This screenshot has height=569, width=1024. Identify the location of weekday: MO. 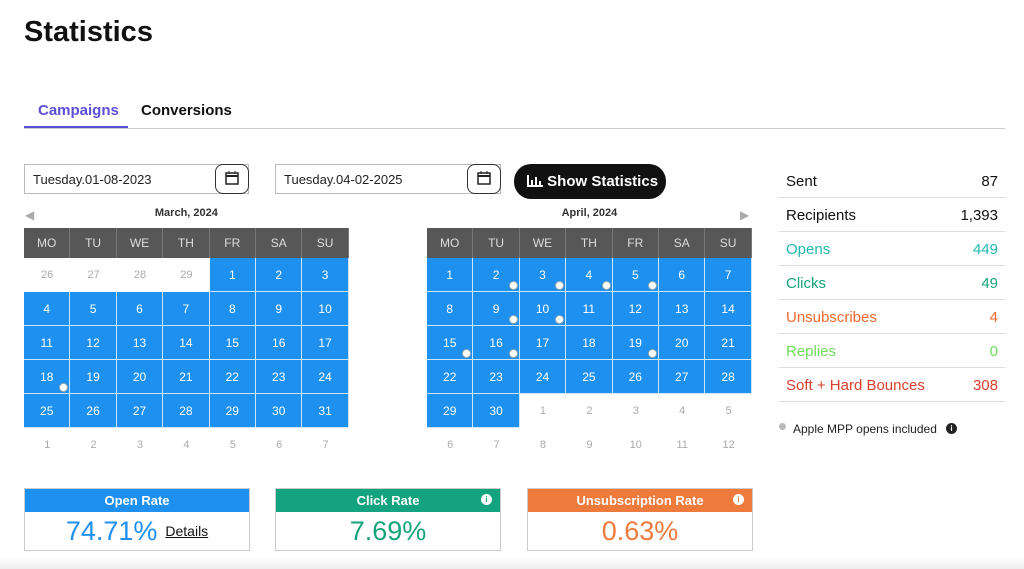
(450, 243).